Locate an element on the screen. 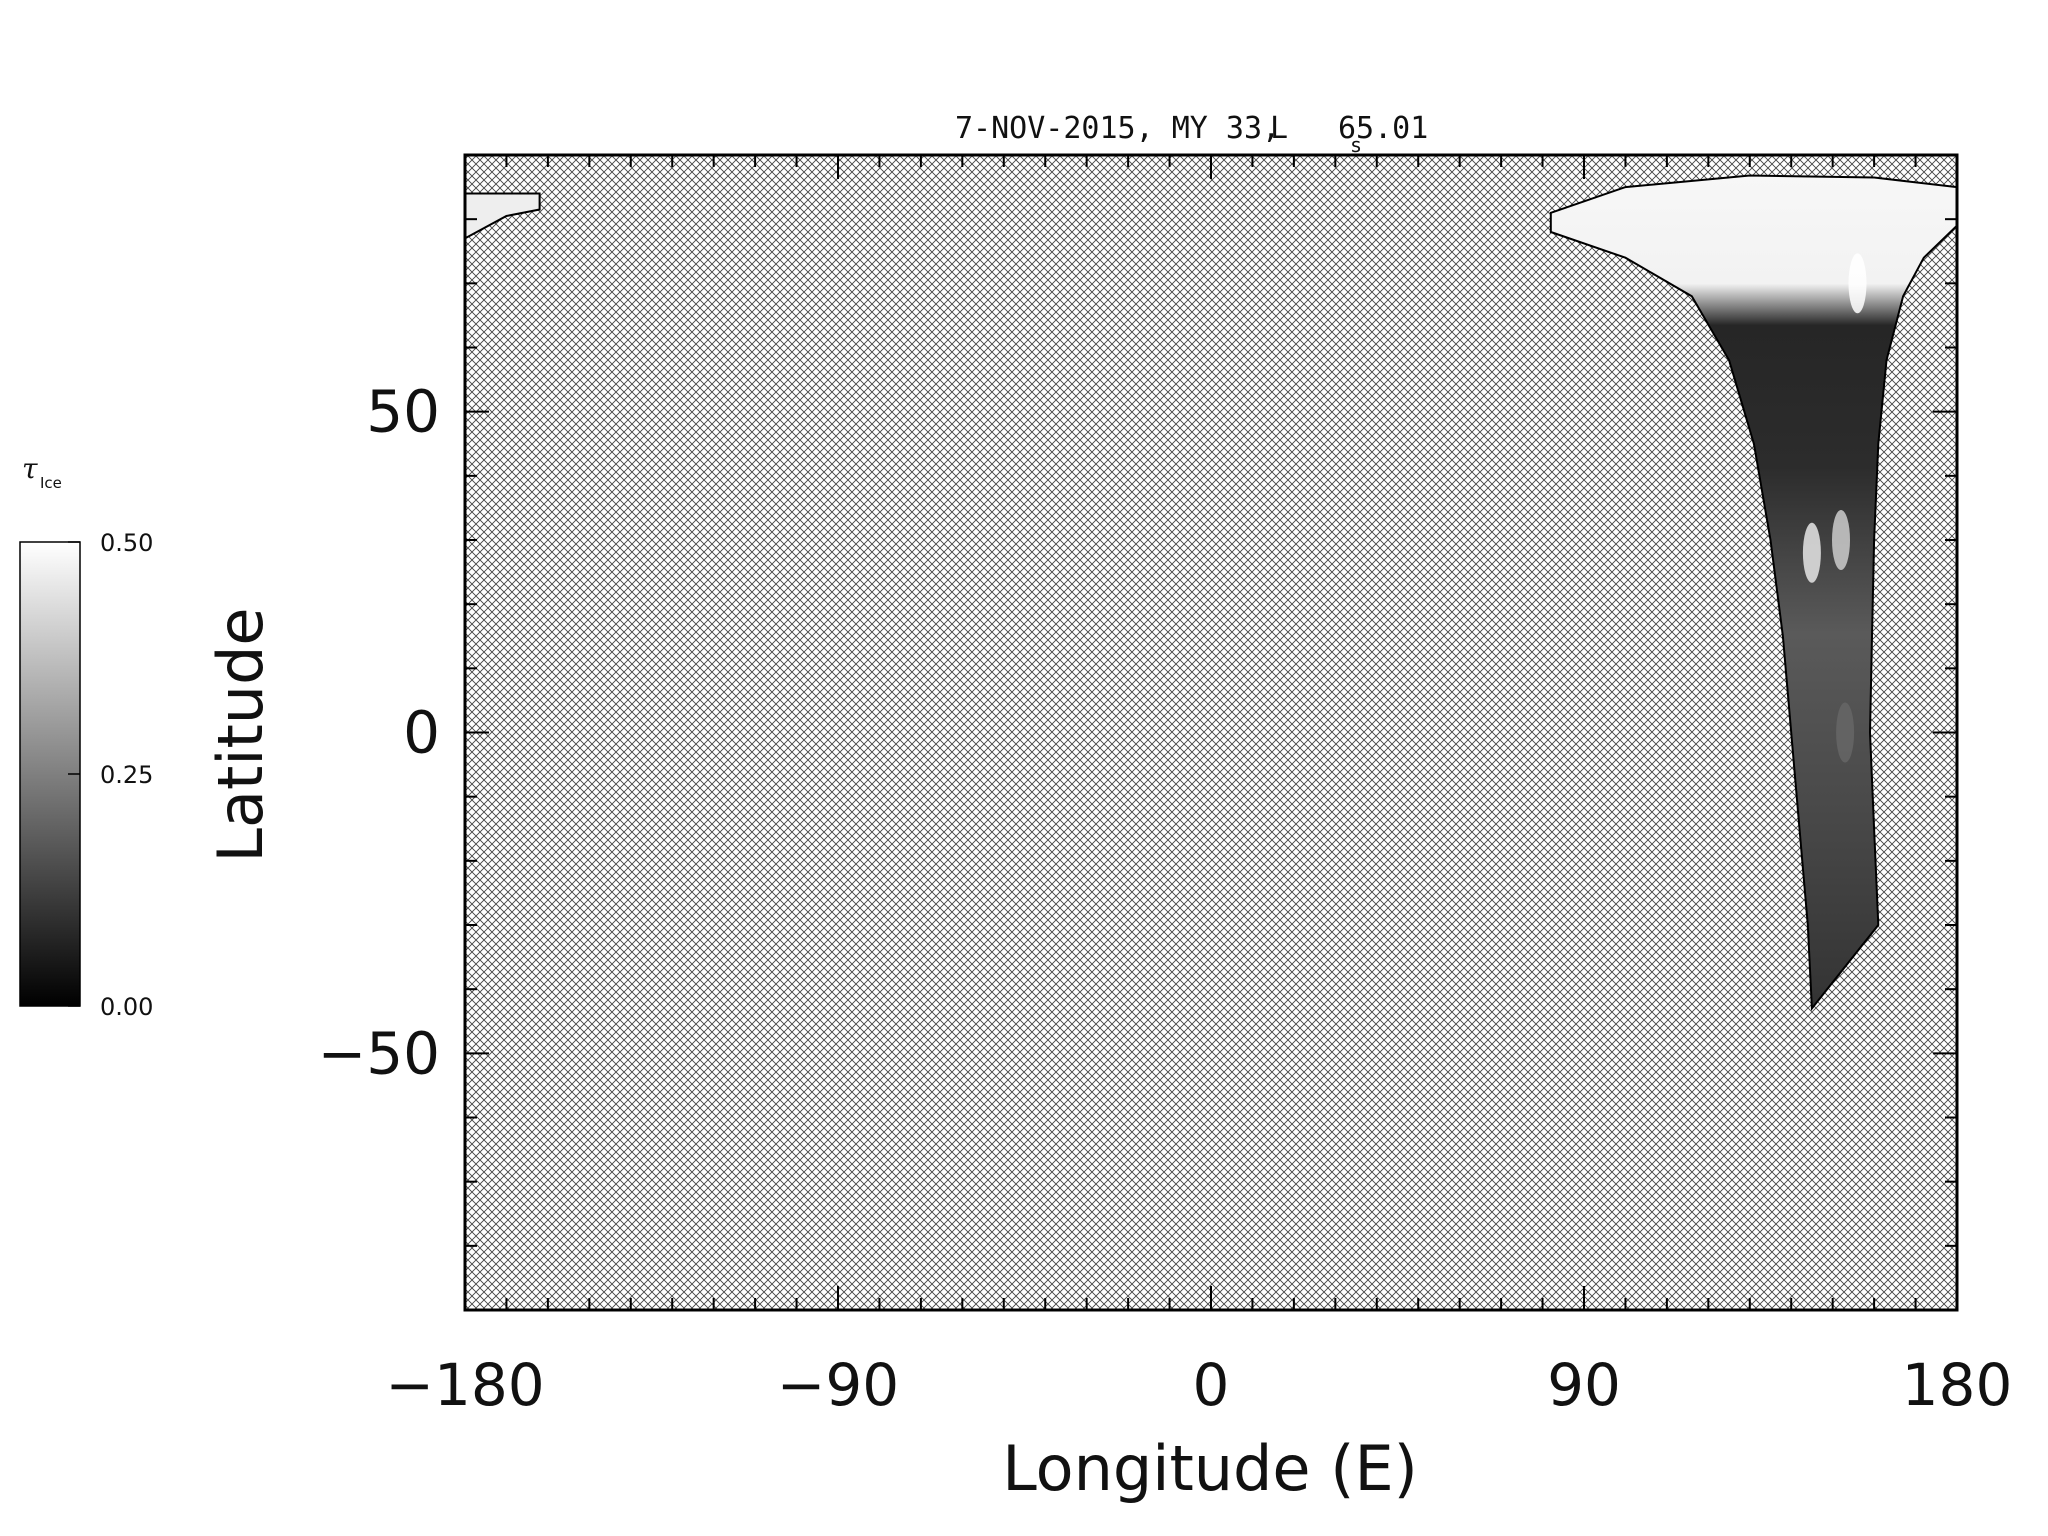 This screenshot has width=2048, height=1536. y-tick-label: 0 is located at coordinates (421, 733).